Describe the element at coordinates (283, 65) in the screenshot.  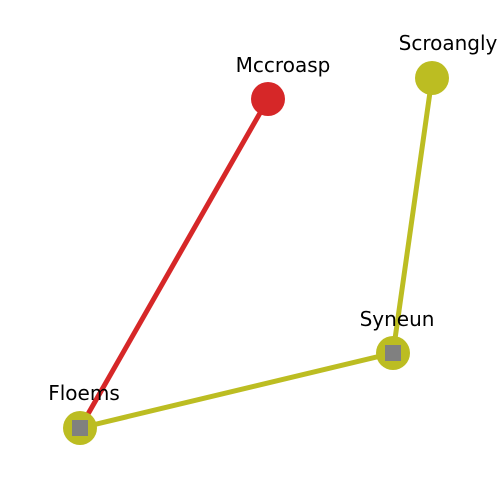
I see `node-label-mccroasp: Mccroasp` at that location.